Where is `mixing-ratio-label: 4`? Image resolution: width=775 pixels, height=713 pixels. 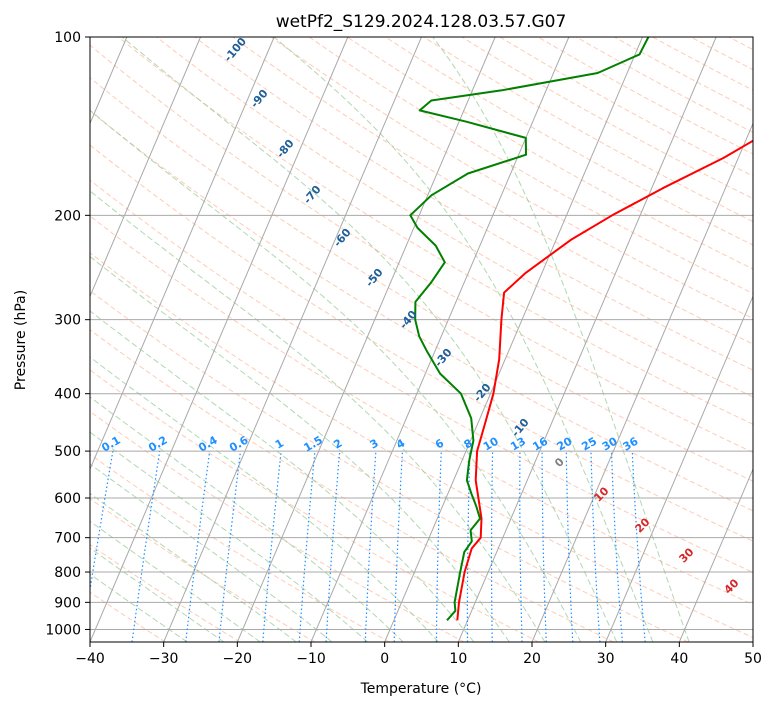
mixing-ratio-label: 4 is located at coordinates (400, 443).